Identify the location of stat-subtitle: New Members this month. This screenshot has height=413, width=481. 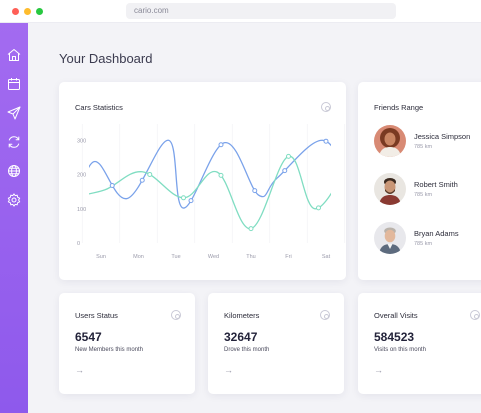
(109, 350).